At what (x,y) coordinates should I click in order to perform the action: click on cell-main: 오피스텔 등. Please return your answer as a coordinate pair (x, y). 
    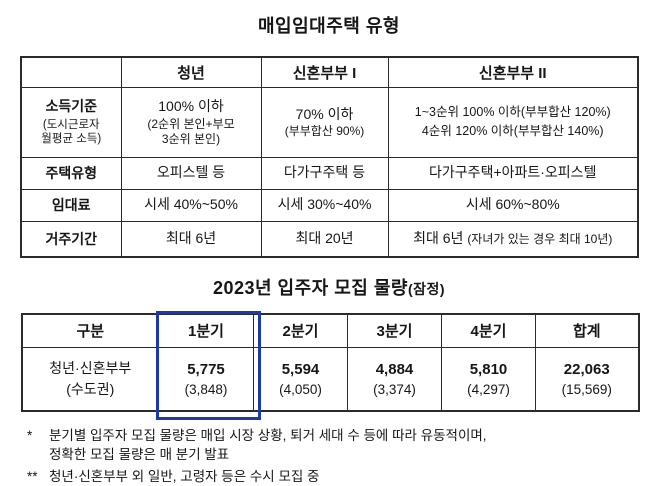
    Looking at the image, I should click on (191, 172).